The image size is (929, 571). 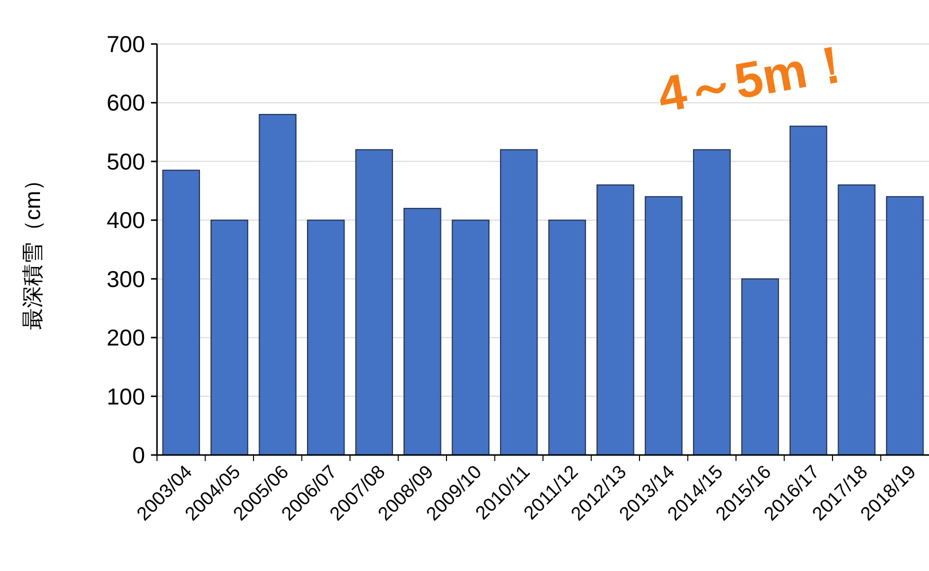 I want to click on y-tick-label: 400, so click(x=125, y=220).